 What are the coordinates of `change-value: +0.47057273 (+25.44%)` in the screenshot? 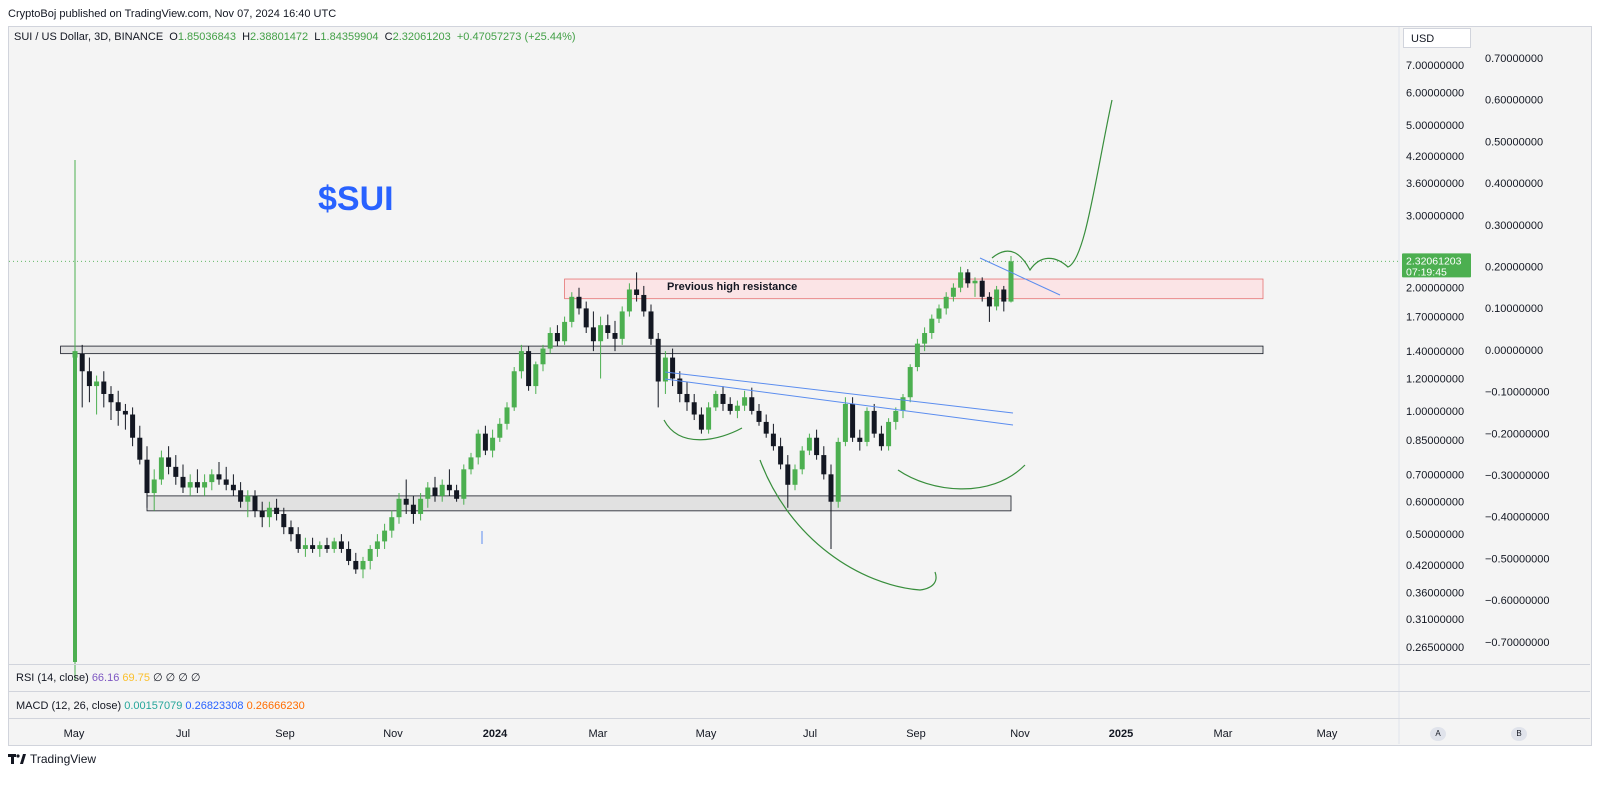 It's located at (516, 37).